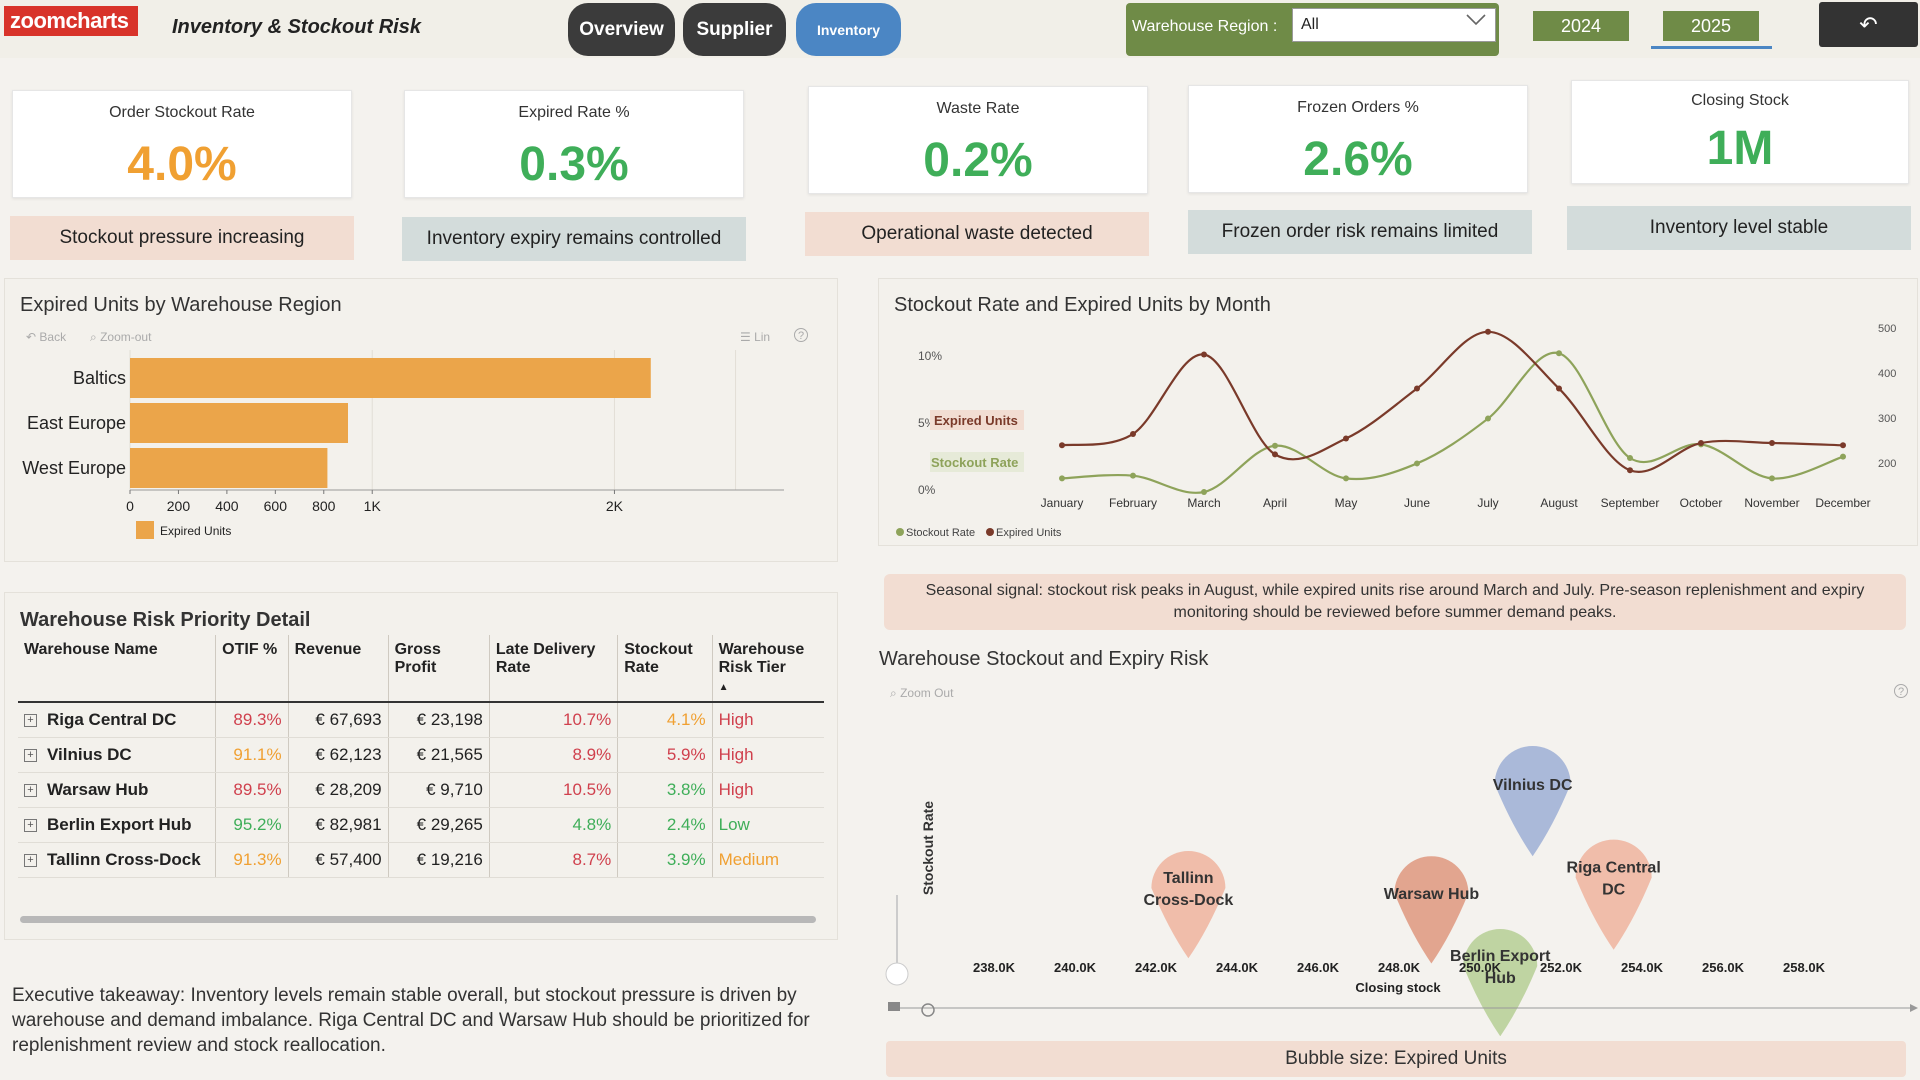 This screenshot has height=1080, width=1920. What do you see at coordinates (117, 790) in the screenshot?
I see `warehouse-name-cell: + Warsaw Hub` at bounding box center [117, 790].